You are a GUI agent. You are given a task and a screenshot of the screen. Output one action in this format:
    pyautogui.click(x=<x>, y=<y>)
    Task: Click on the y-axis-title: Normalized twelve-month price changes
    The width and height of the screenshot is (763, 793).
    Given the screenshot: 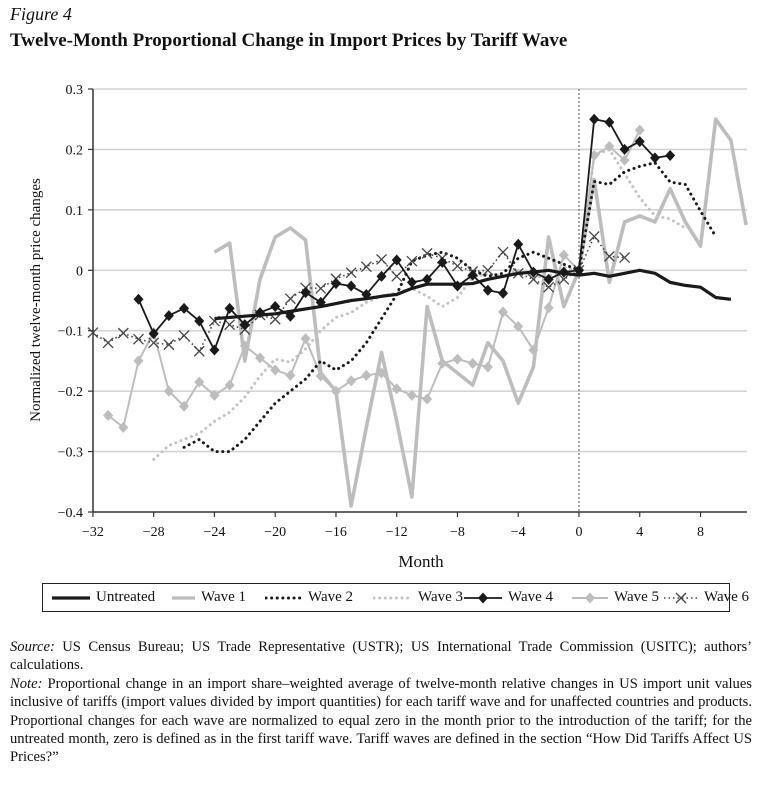 What is the action you would take?
    pyautogui.click(x=36, y=300)
    